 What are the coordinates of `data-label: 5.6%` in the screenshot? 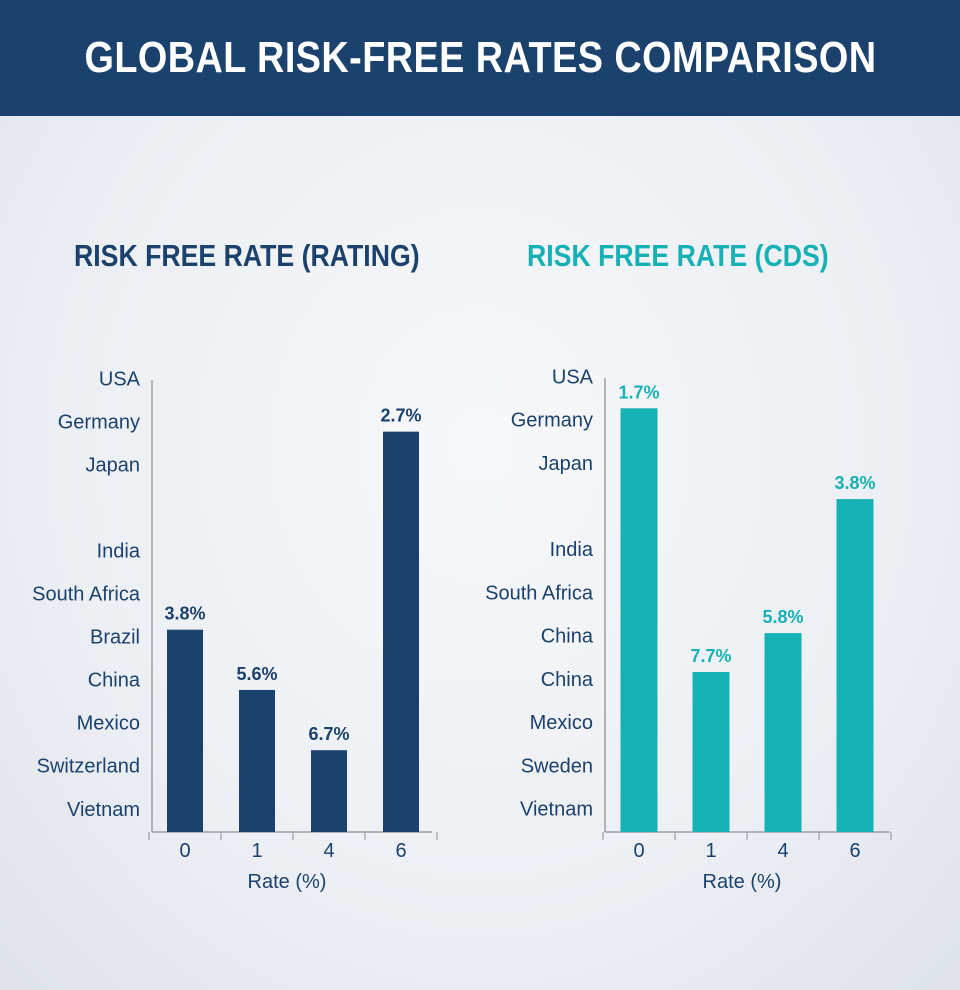 It's located at (256, 674).